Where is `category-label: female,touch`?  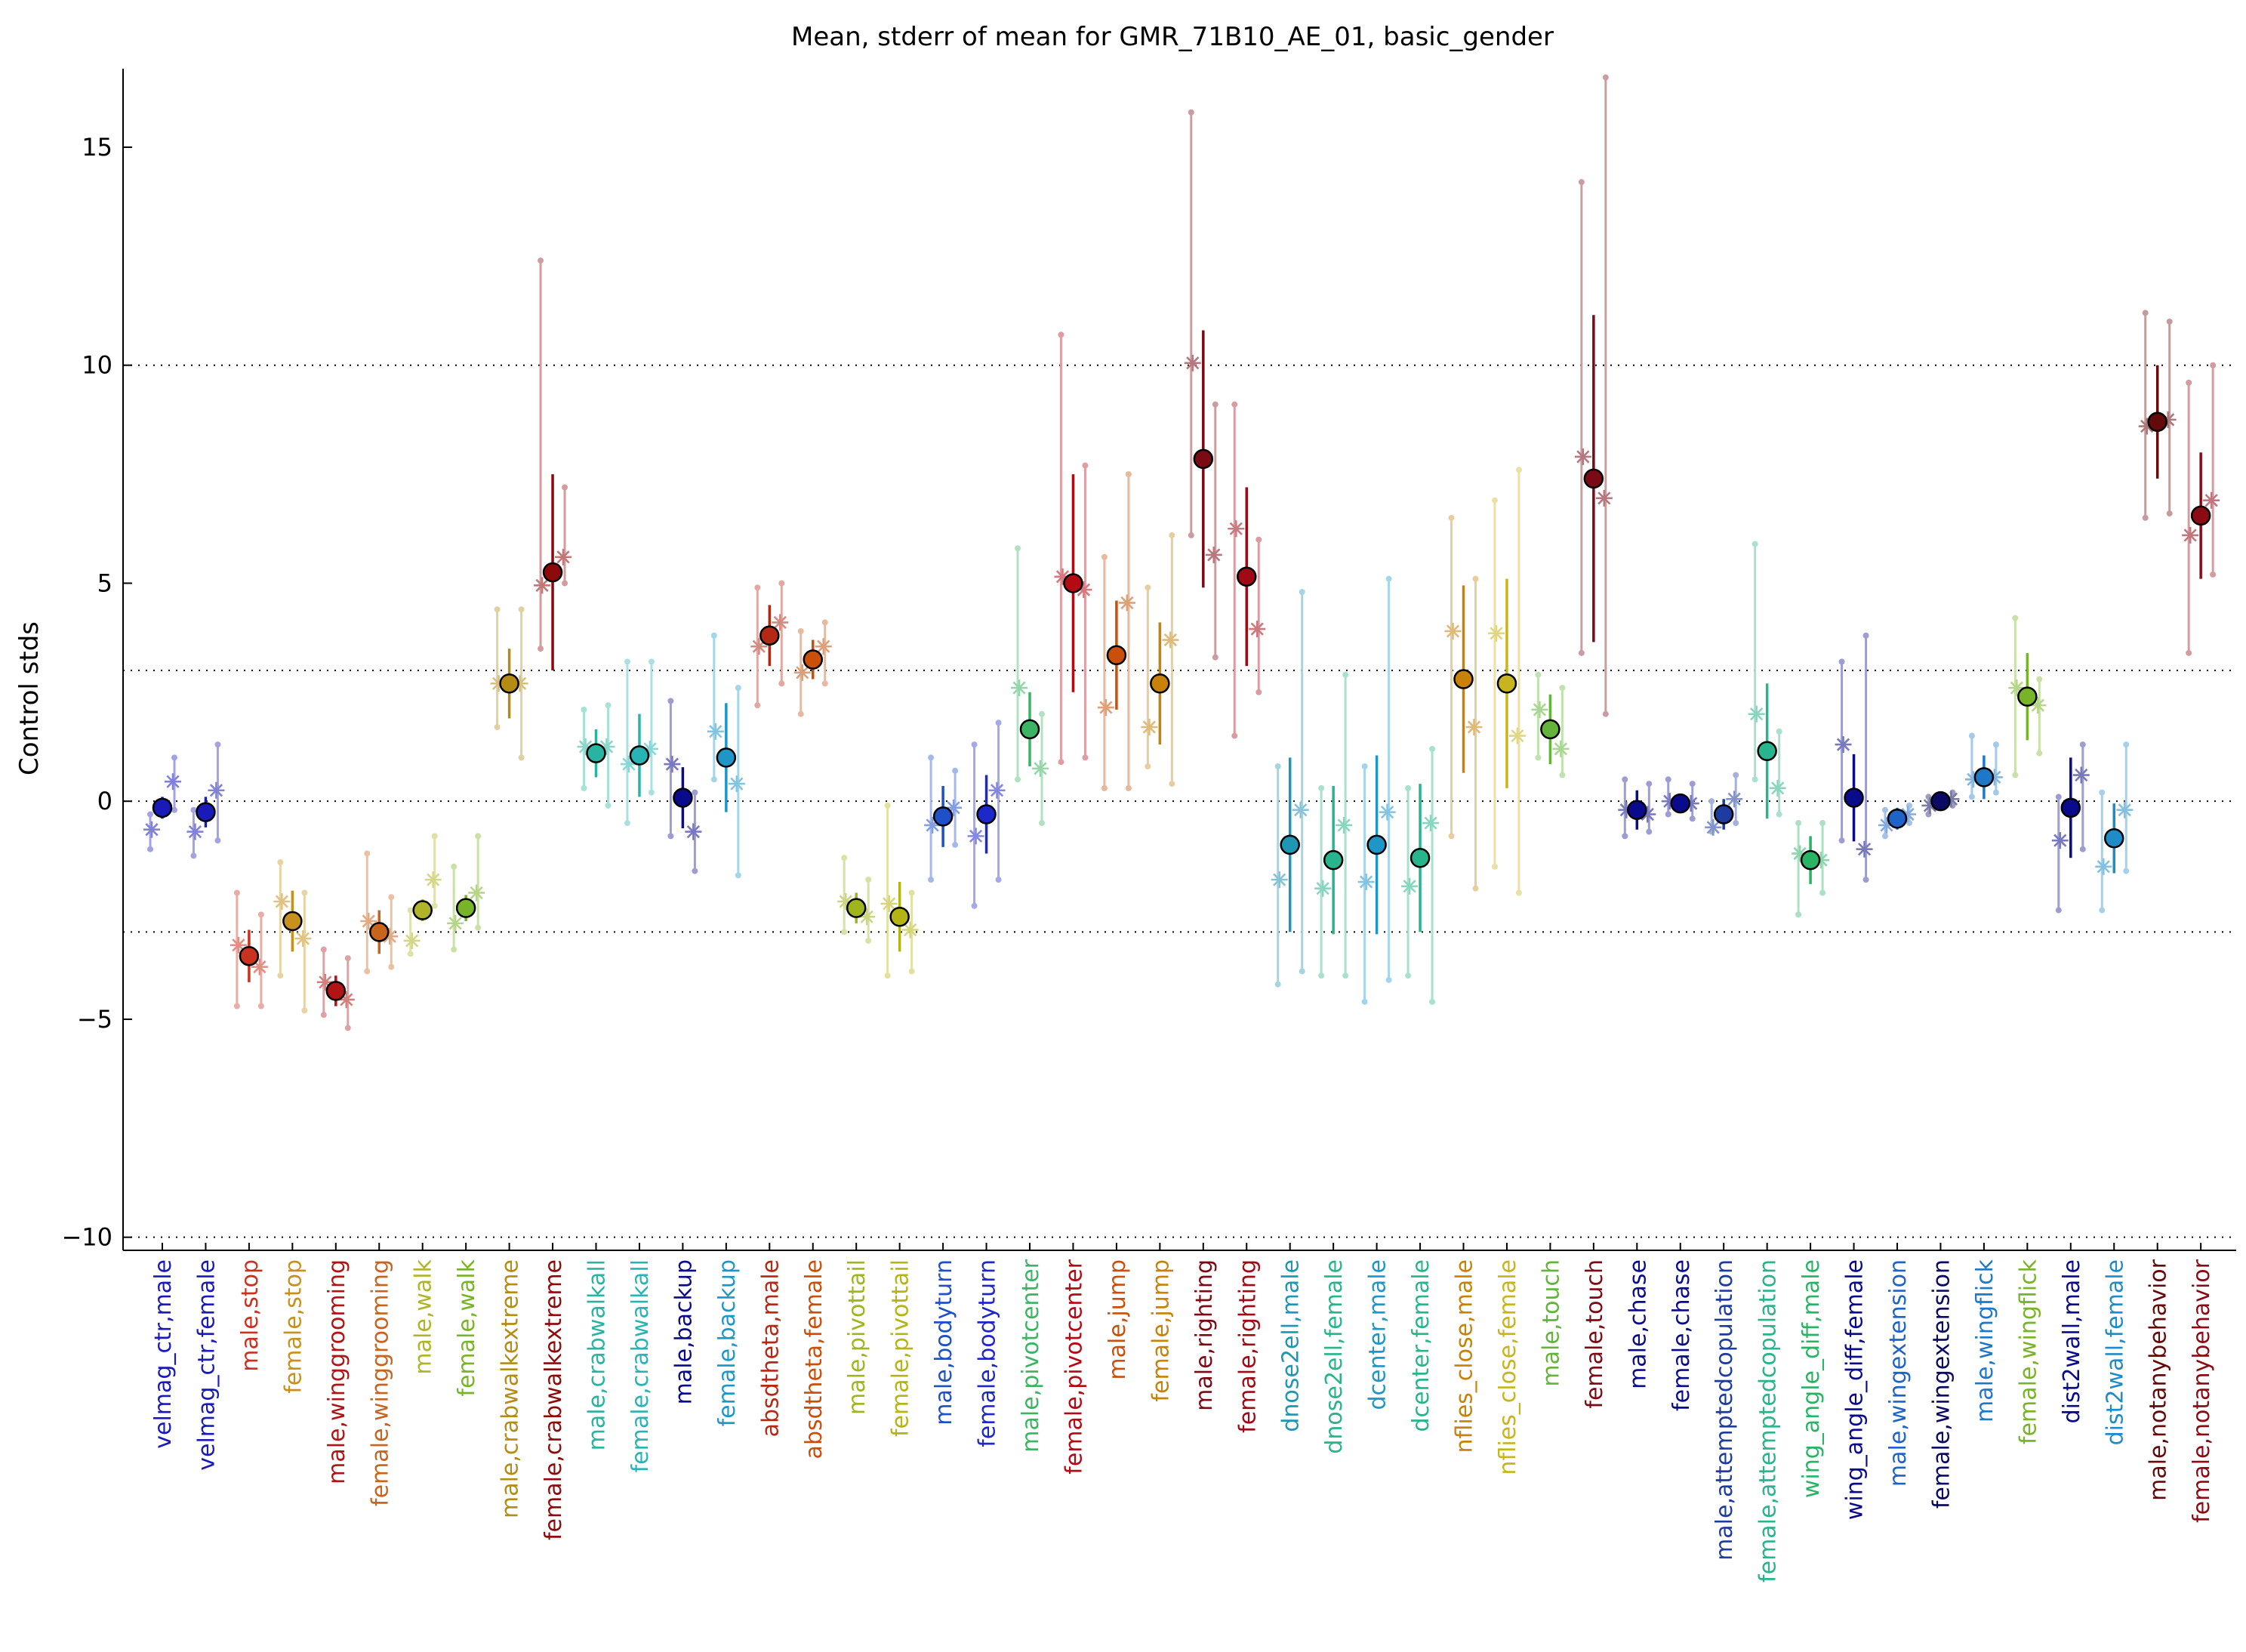 category-label: female,touch is located at coordinates (1595, 1334).